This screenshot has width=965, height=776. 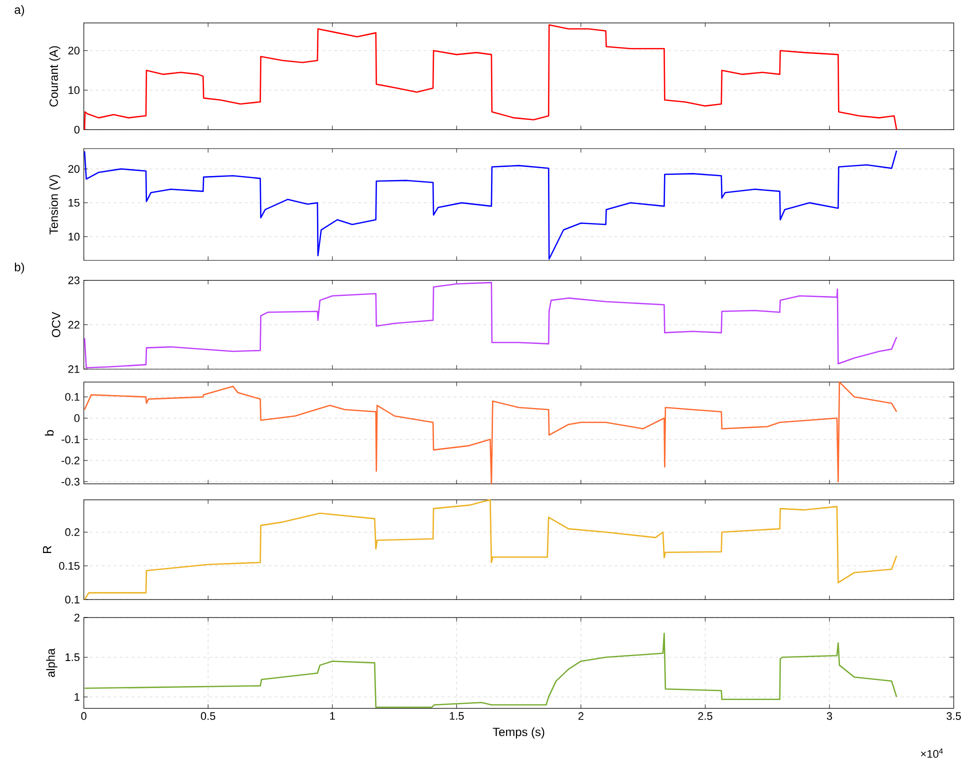 What do you see at coordinates (69, 566) in the screenshot?
I see `y-tick-label: 0.15` at bounding box center [69, 566].